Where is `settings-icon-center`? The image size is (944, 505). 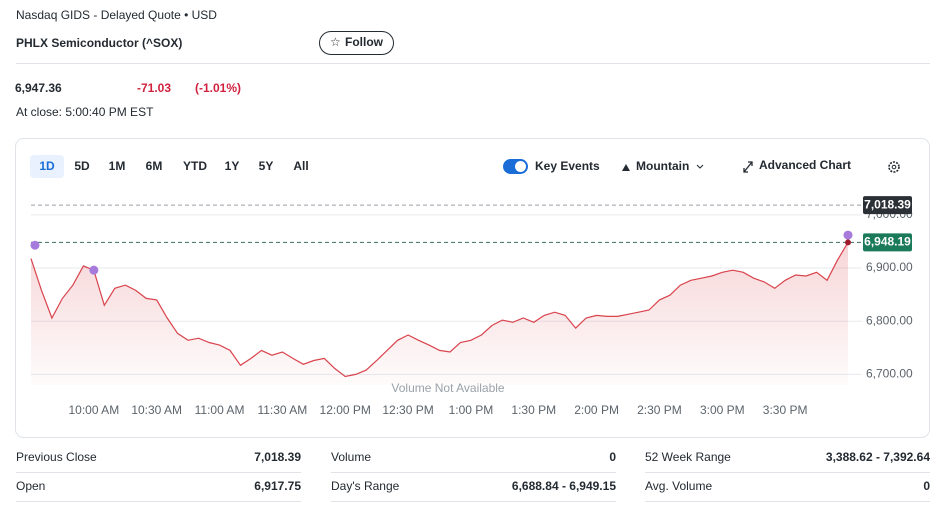
settings-icon-center is located at coordinates (894, 167).